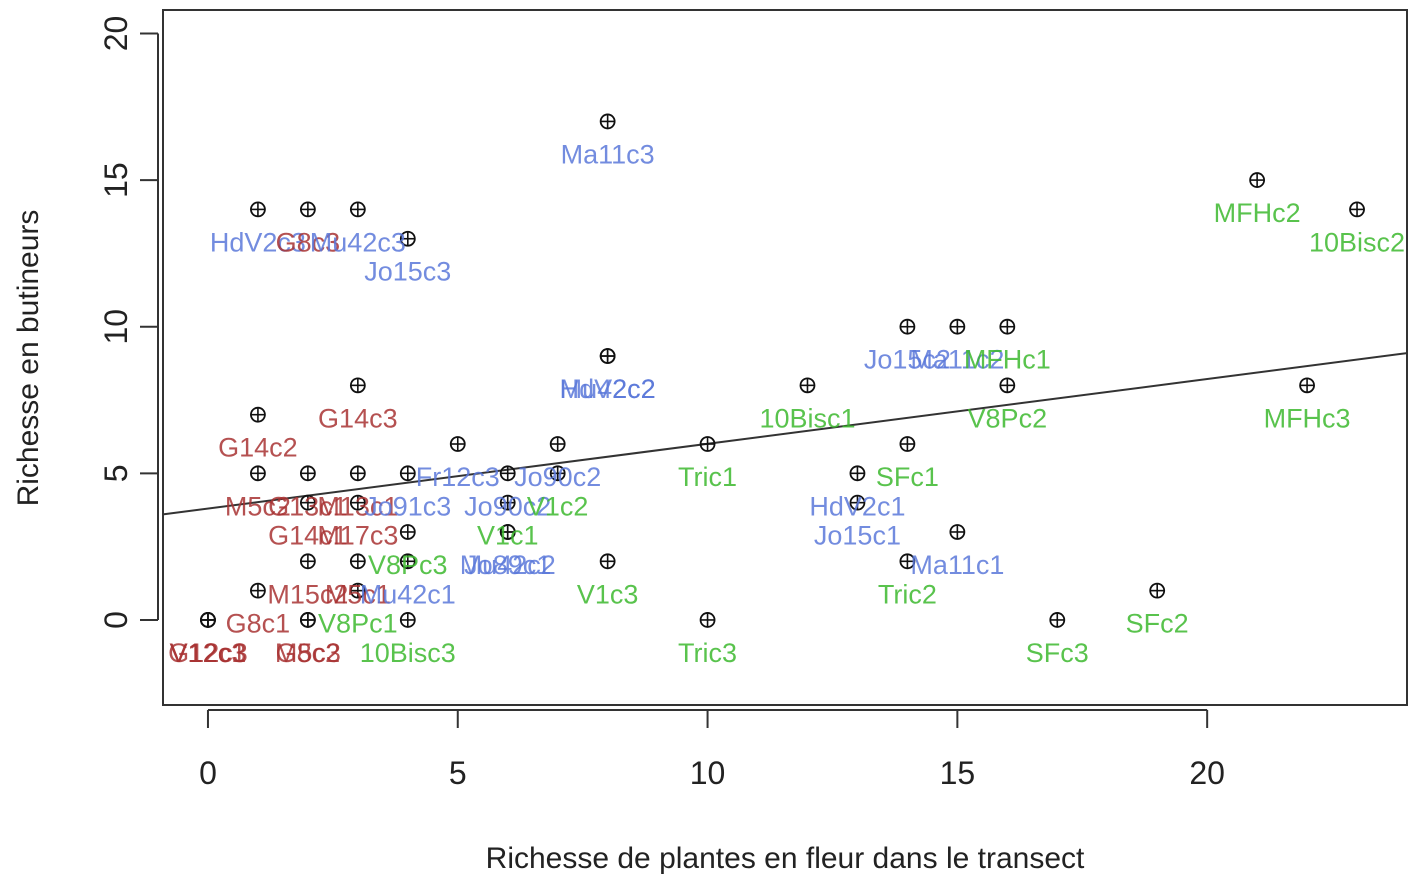 The width and height of the screenshot is (1410, 878). Describe the element at coordinates (358, 624) in the screenshot. I see `point-label: V8Pc1` at that location.